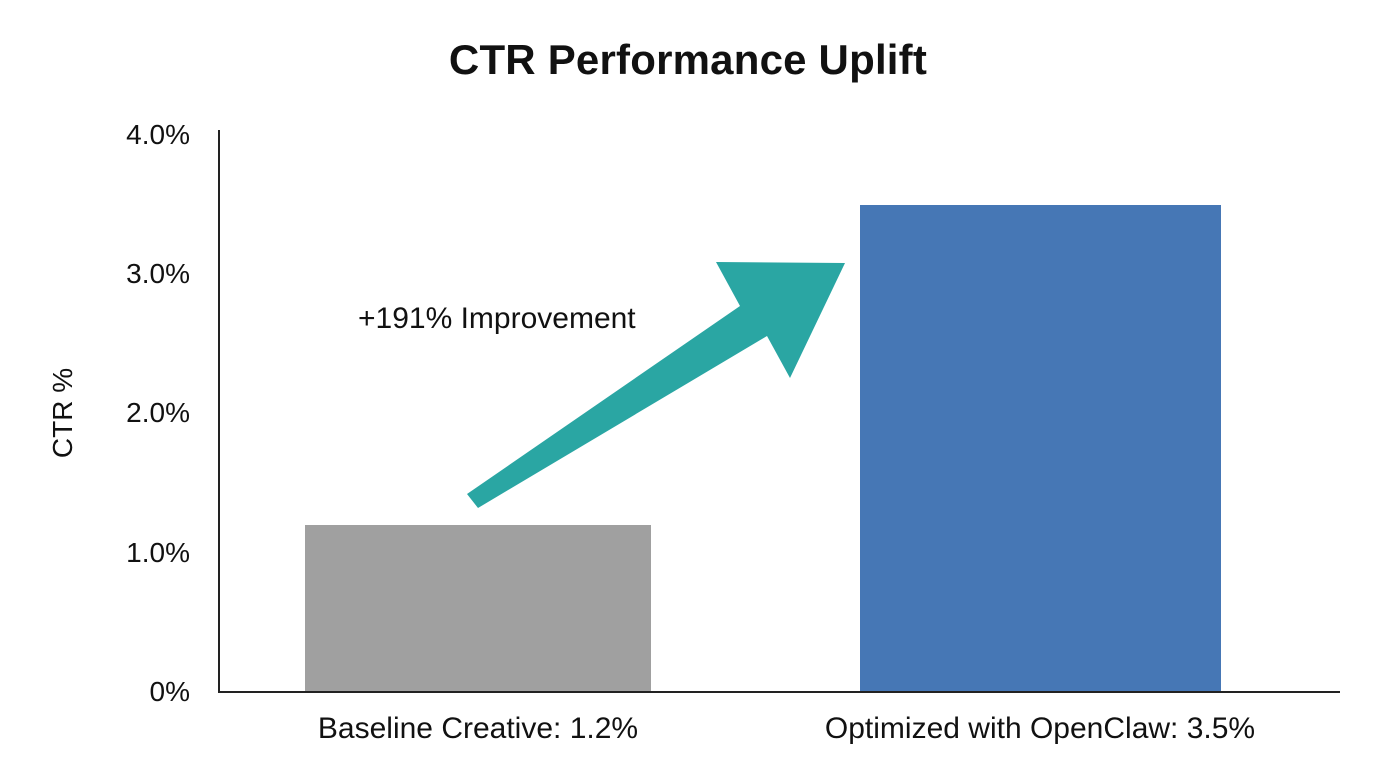 This screenshot has height=768, width=1376. Describe the element at coordinates (158, 552) in the screenshot. I see `y-tick-1: 1.0%` at that location.